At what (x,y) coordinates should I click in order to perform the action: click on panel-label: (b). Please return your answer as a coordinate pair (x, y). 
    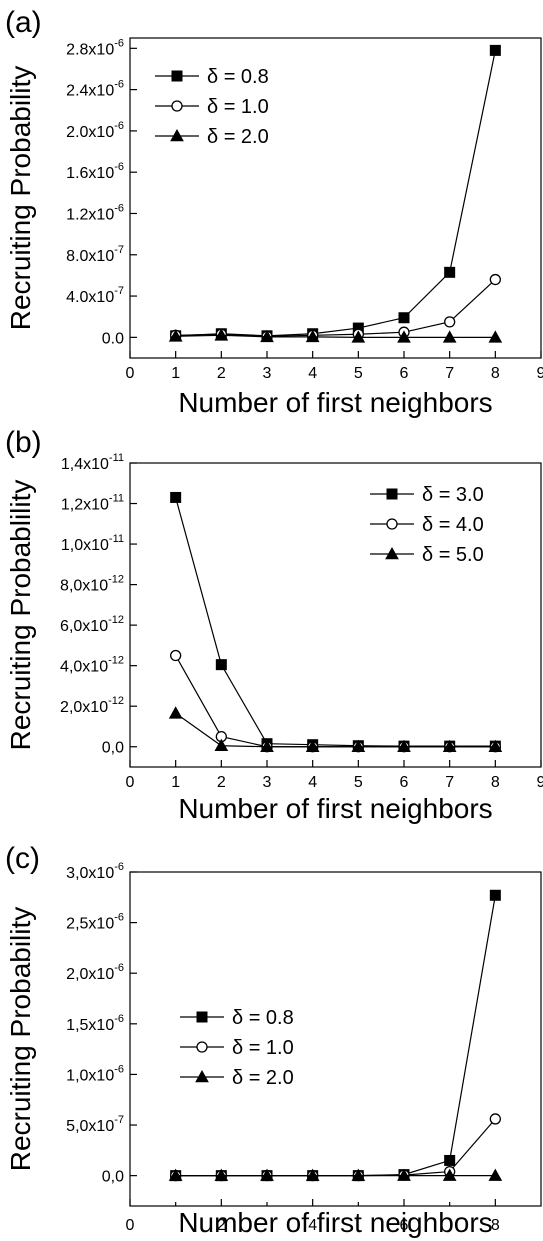
    Looking at the image, I should click on (23, 442).